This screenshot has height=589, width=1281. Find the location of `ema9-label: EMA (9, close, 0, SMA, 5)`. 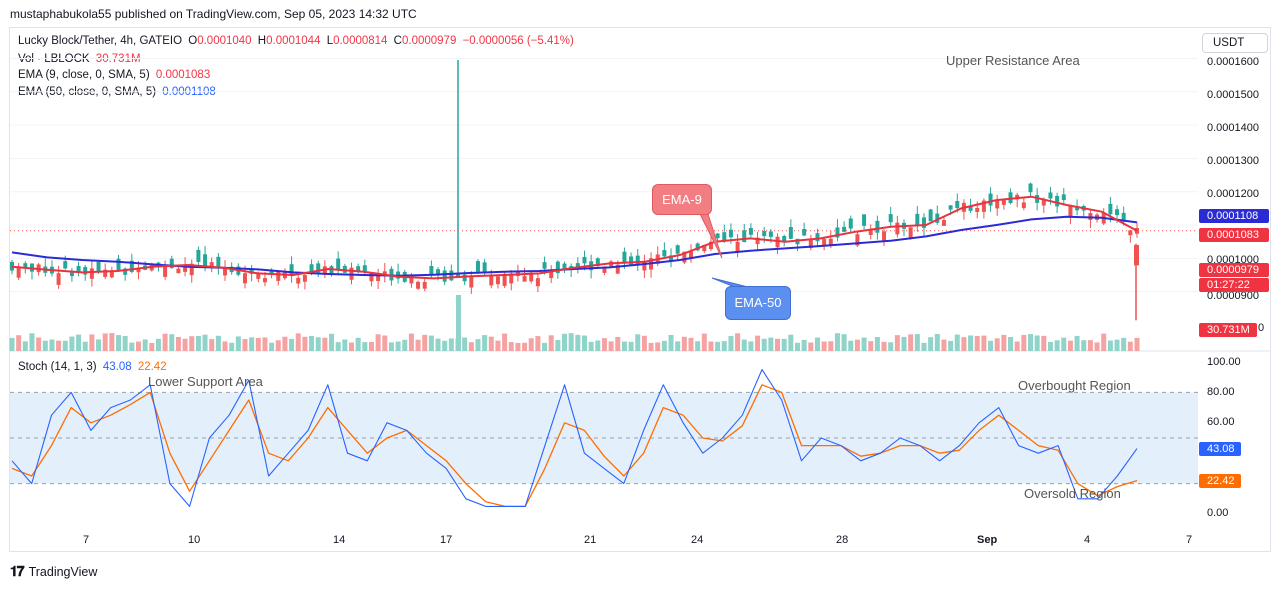

ema9-label: EMA (9, close, 0, SMA, 5) is located at coordinates (84, 75).